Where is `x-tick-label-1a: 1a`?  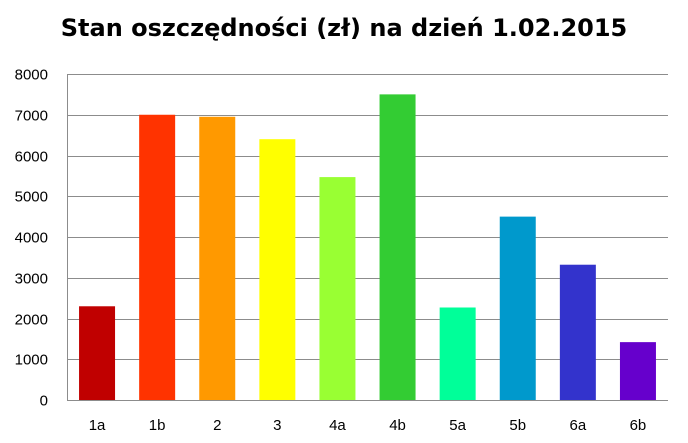 x-tick-label-1a: 1a is located at coordinates (97, 425).